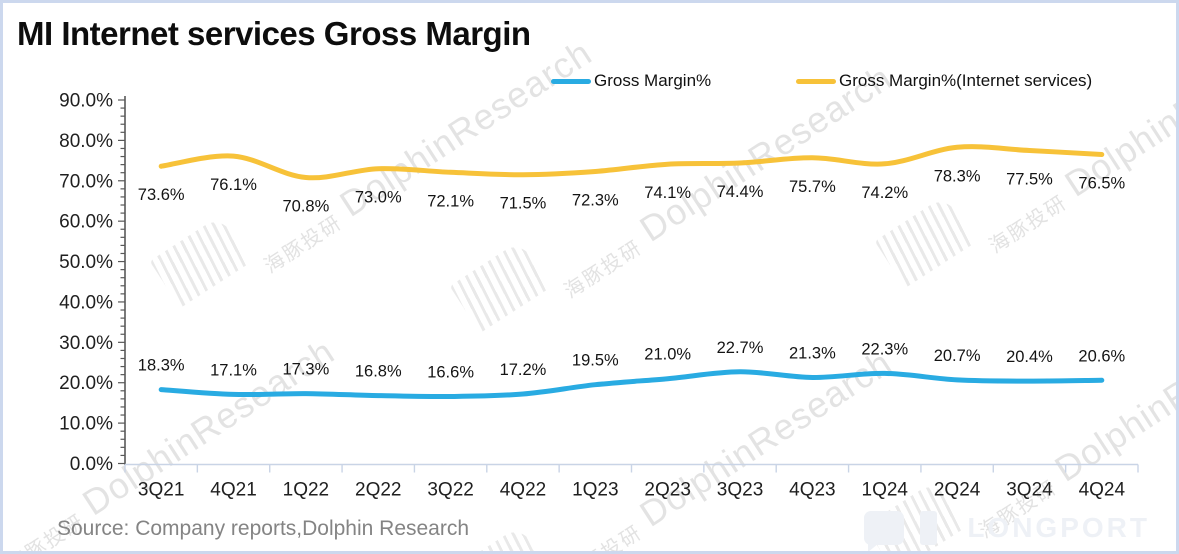 Image resolution: width=1179 pixels, height=554 pixels. Describe the element at coordinates (306, 490) in the screenshot. I see `x-tick-label: 1Q22` at that location.